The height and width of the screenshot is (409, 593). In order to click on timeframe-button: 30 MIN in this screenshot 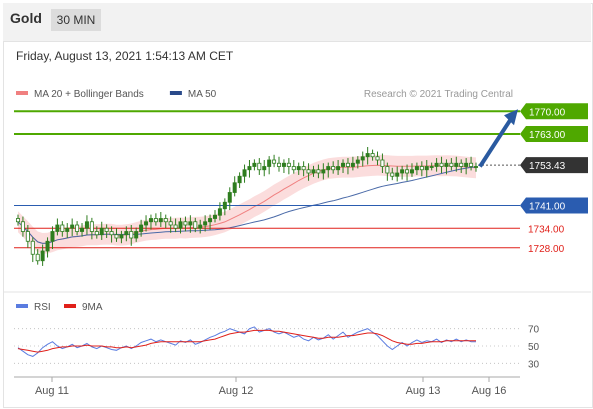, I will do `click(76, 20)`.